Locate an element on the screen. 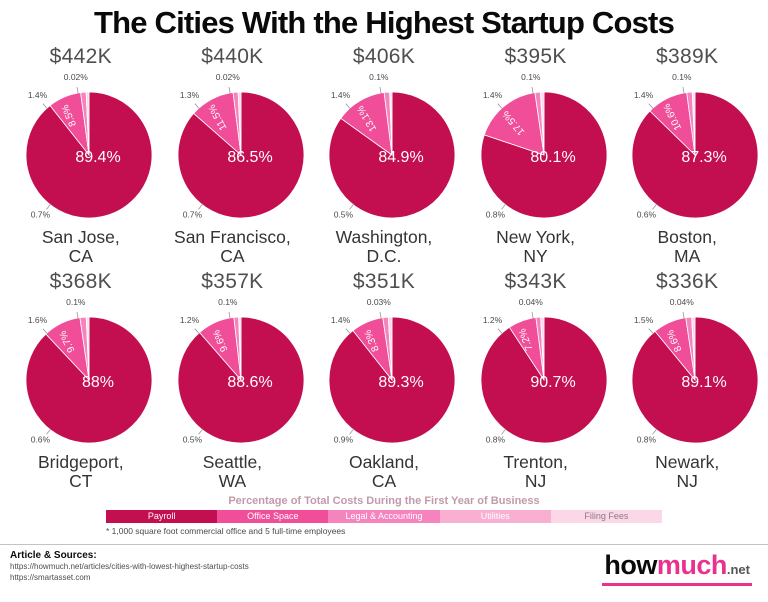  city-name: Bridgeport, CT is located at coordinates (80, 471).